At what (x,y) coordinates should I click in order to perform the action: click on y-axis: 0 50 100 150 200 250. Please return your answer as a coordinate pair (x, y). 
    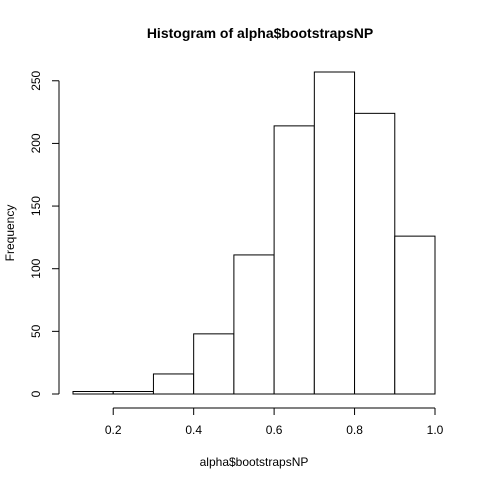
    Looking at the image, I should click on (44, 233).